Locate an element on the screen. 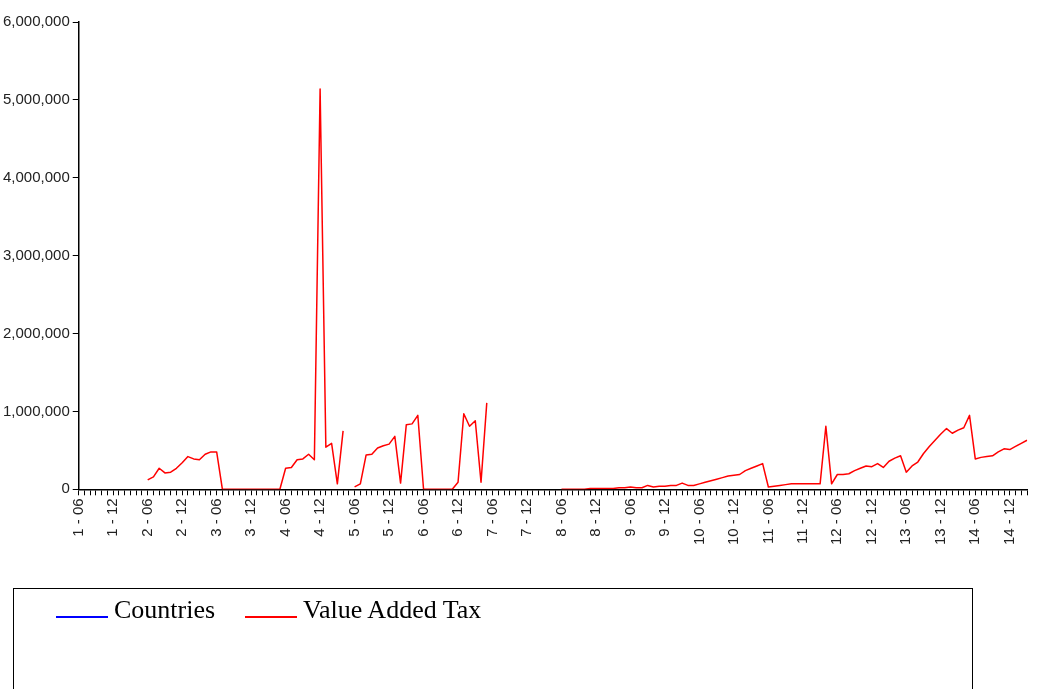  x-tick-label: 13 - 06 is located at coordinates (905, 521).